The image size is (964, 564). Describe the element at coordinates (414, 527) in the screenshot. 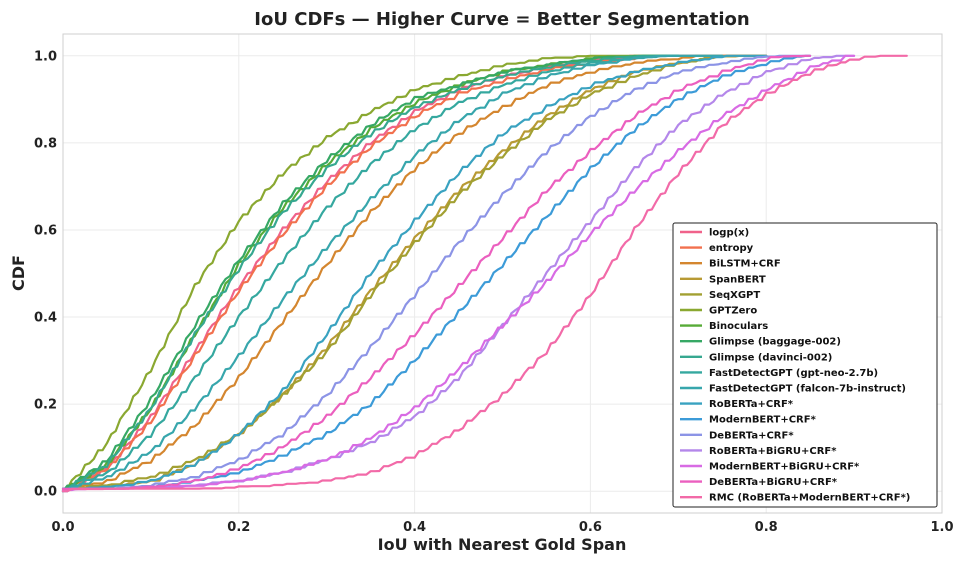

I see `x-tick-label: 0.4` at that location.